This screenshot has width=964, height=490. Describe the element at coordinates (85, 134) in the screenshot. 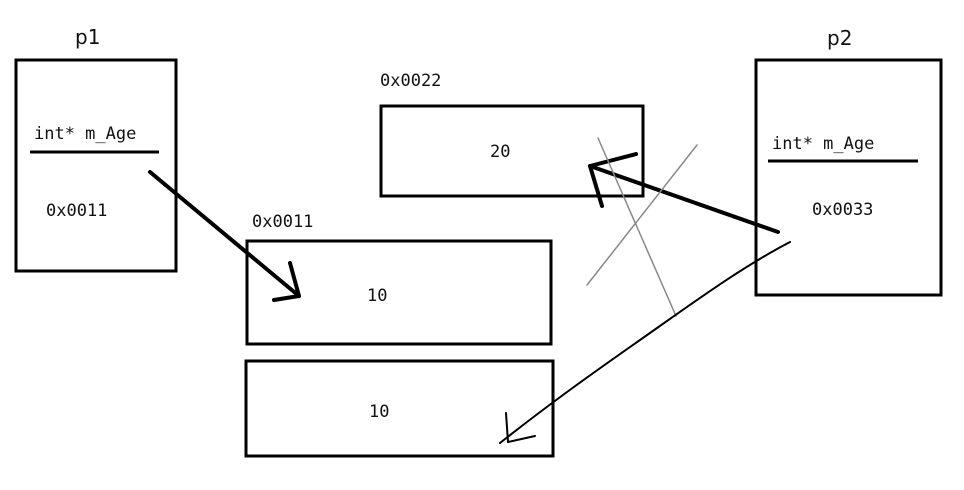

I see `p1-member-label: int* m_Age` at that location.